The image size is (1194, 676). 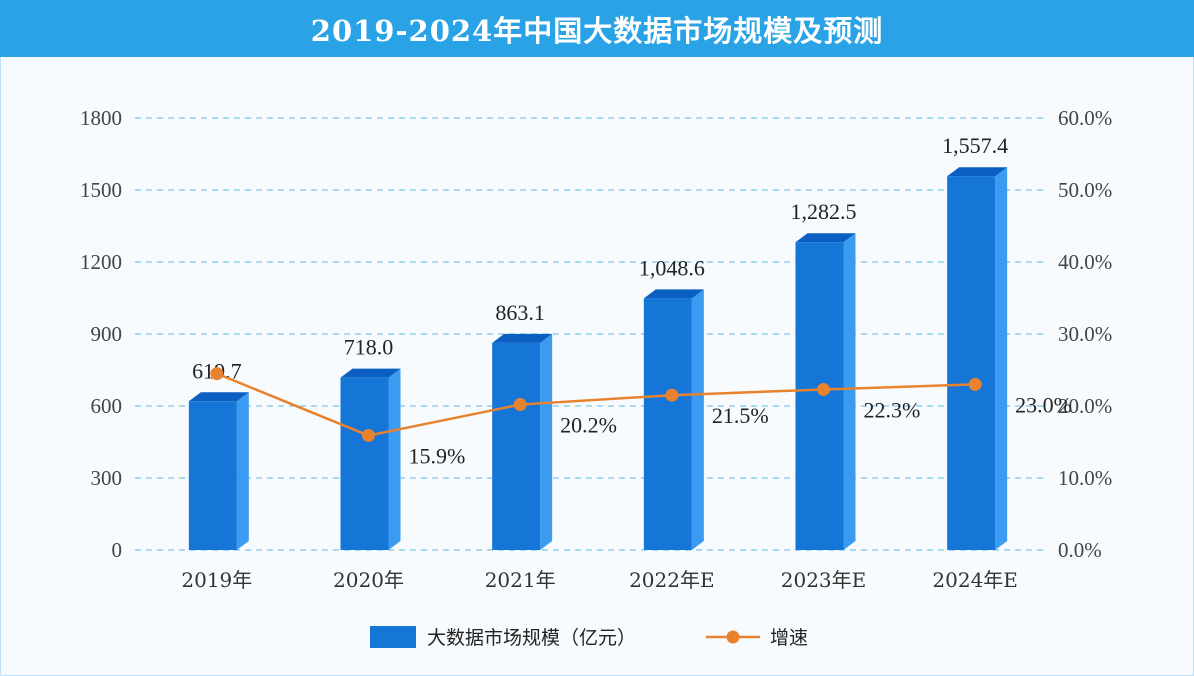 I want to click on growth-value-label: 15.9%, so click(x=437, y=456).